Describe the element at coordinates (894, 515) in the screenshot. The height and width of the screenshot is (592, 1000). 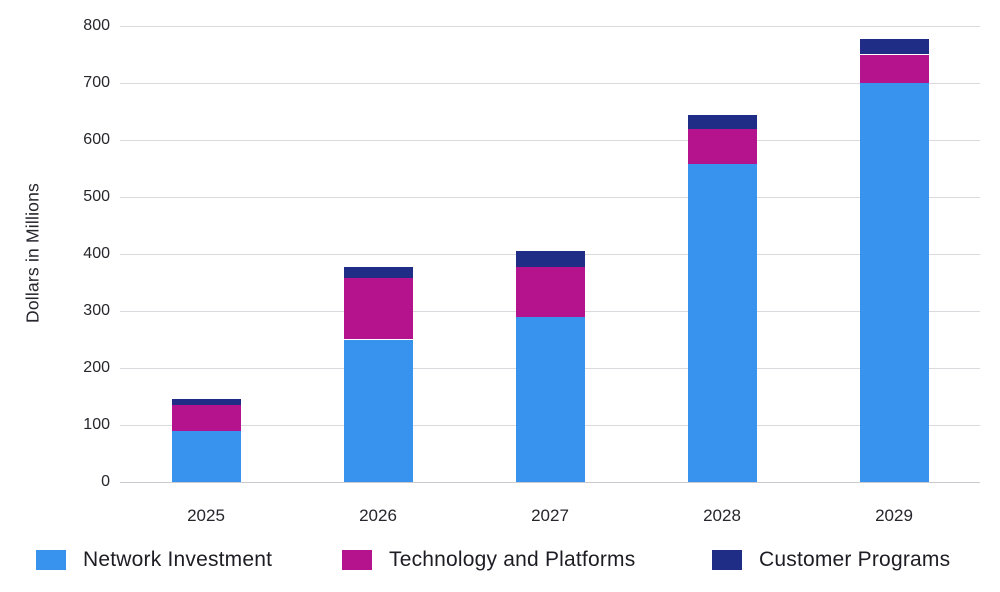
I see `x-tick-label-2029: 2029` at that location.